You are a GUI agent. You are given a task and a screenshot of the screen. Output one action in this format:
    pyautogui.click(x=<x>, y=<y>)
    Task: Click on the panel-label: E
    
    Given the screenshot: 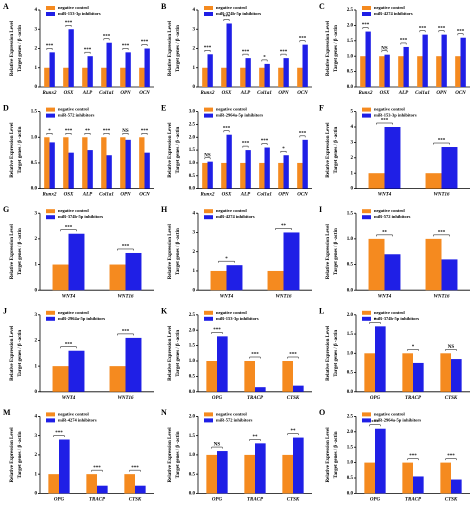 What is the action you would take?
    pyautogui.click(x=163, y=107)
    